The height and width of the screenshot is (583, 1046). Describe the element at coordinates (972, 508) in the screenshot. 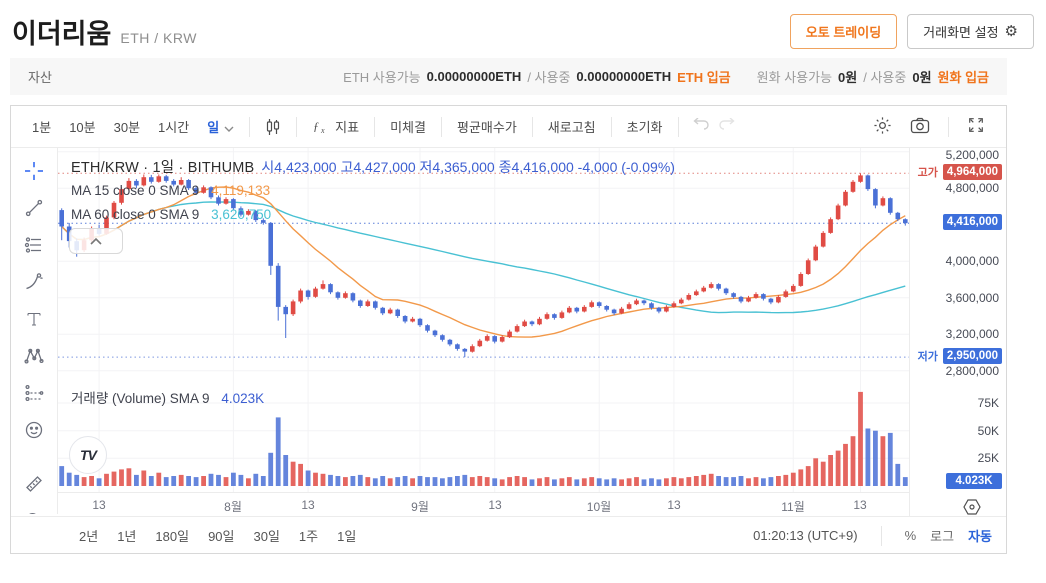

I see `price-scale-settings-icon` at that location.